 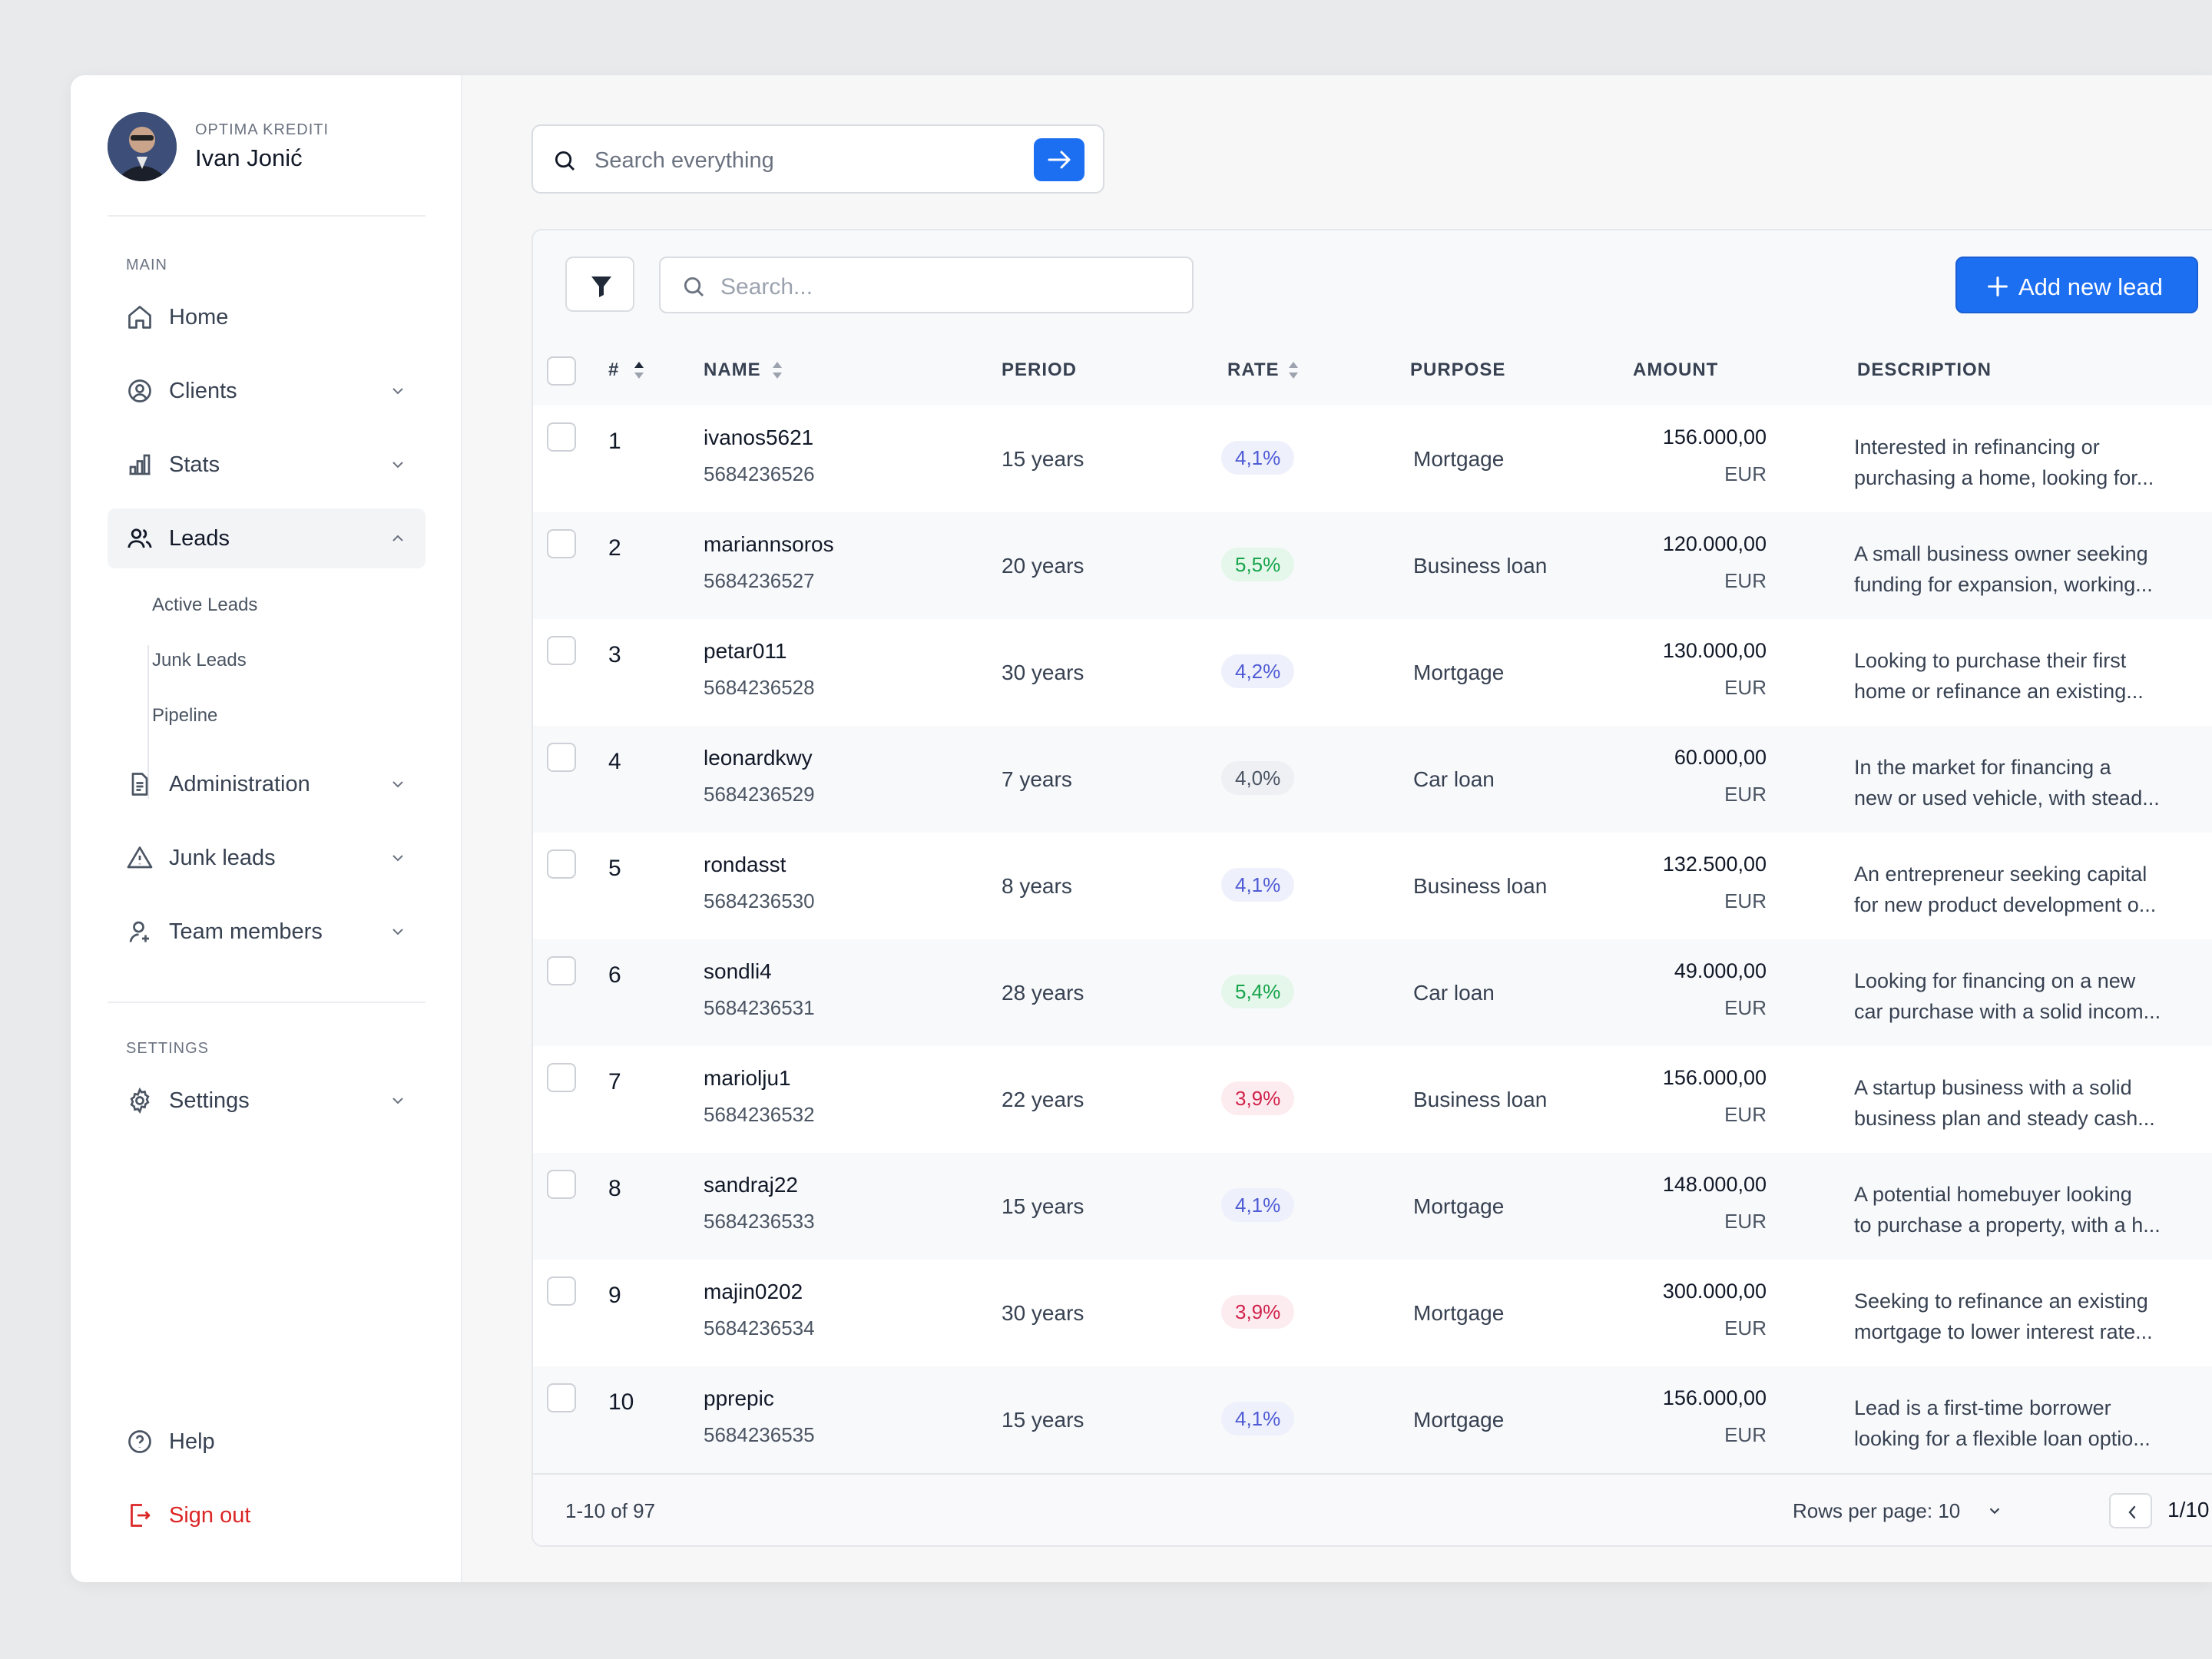 I want to click on sidebar-item-junk-leads: Junk leads, so click(x=267, y=858).